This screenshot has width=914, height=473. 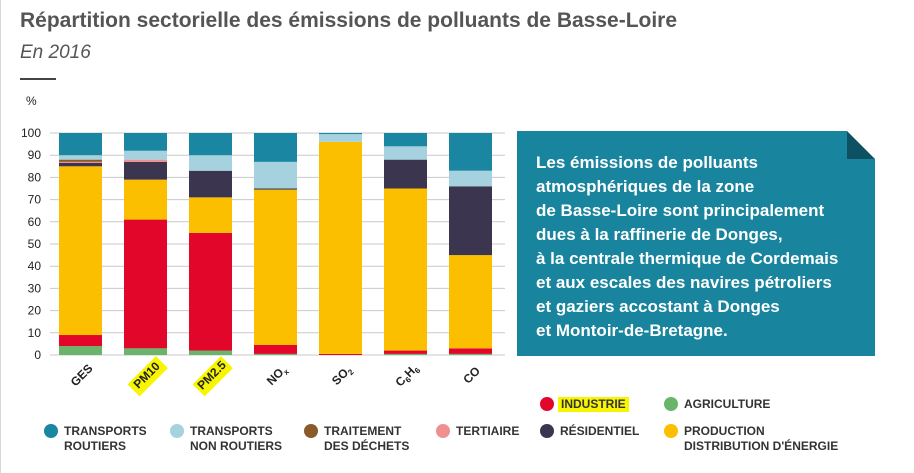 I want to click on callout-line: Les émissions de polluants, so click(x=647, y=162).